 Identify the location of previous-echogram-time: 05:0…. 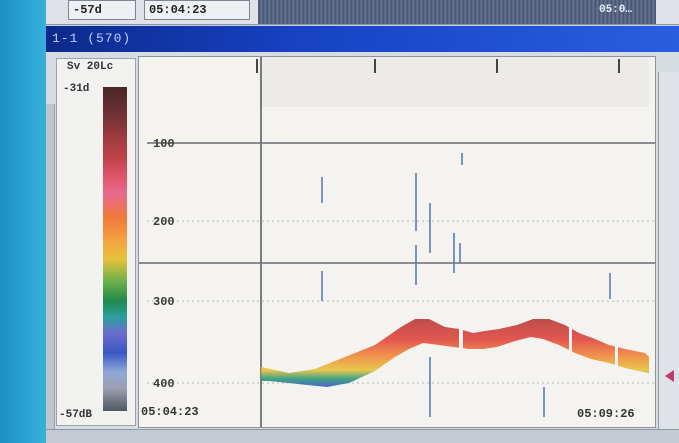
(615, 10).